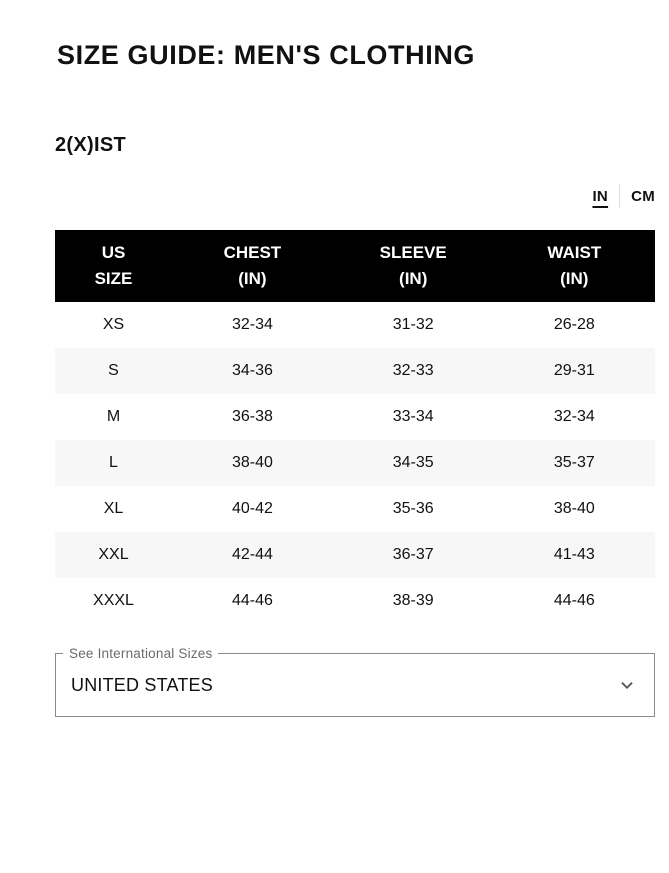 This screenshot has height=873, width=669. Describe the element at coordinates (574, 324) in the screenshot. I see `waist-cell: 26-28` at that location.